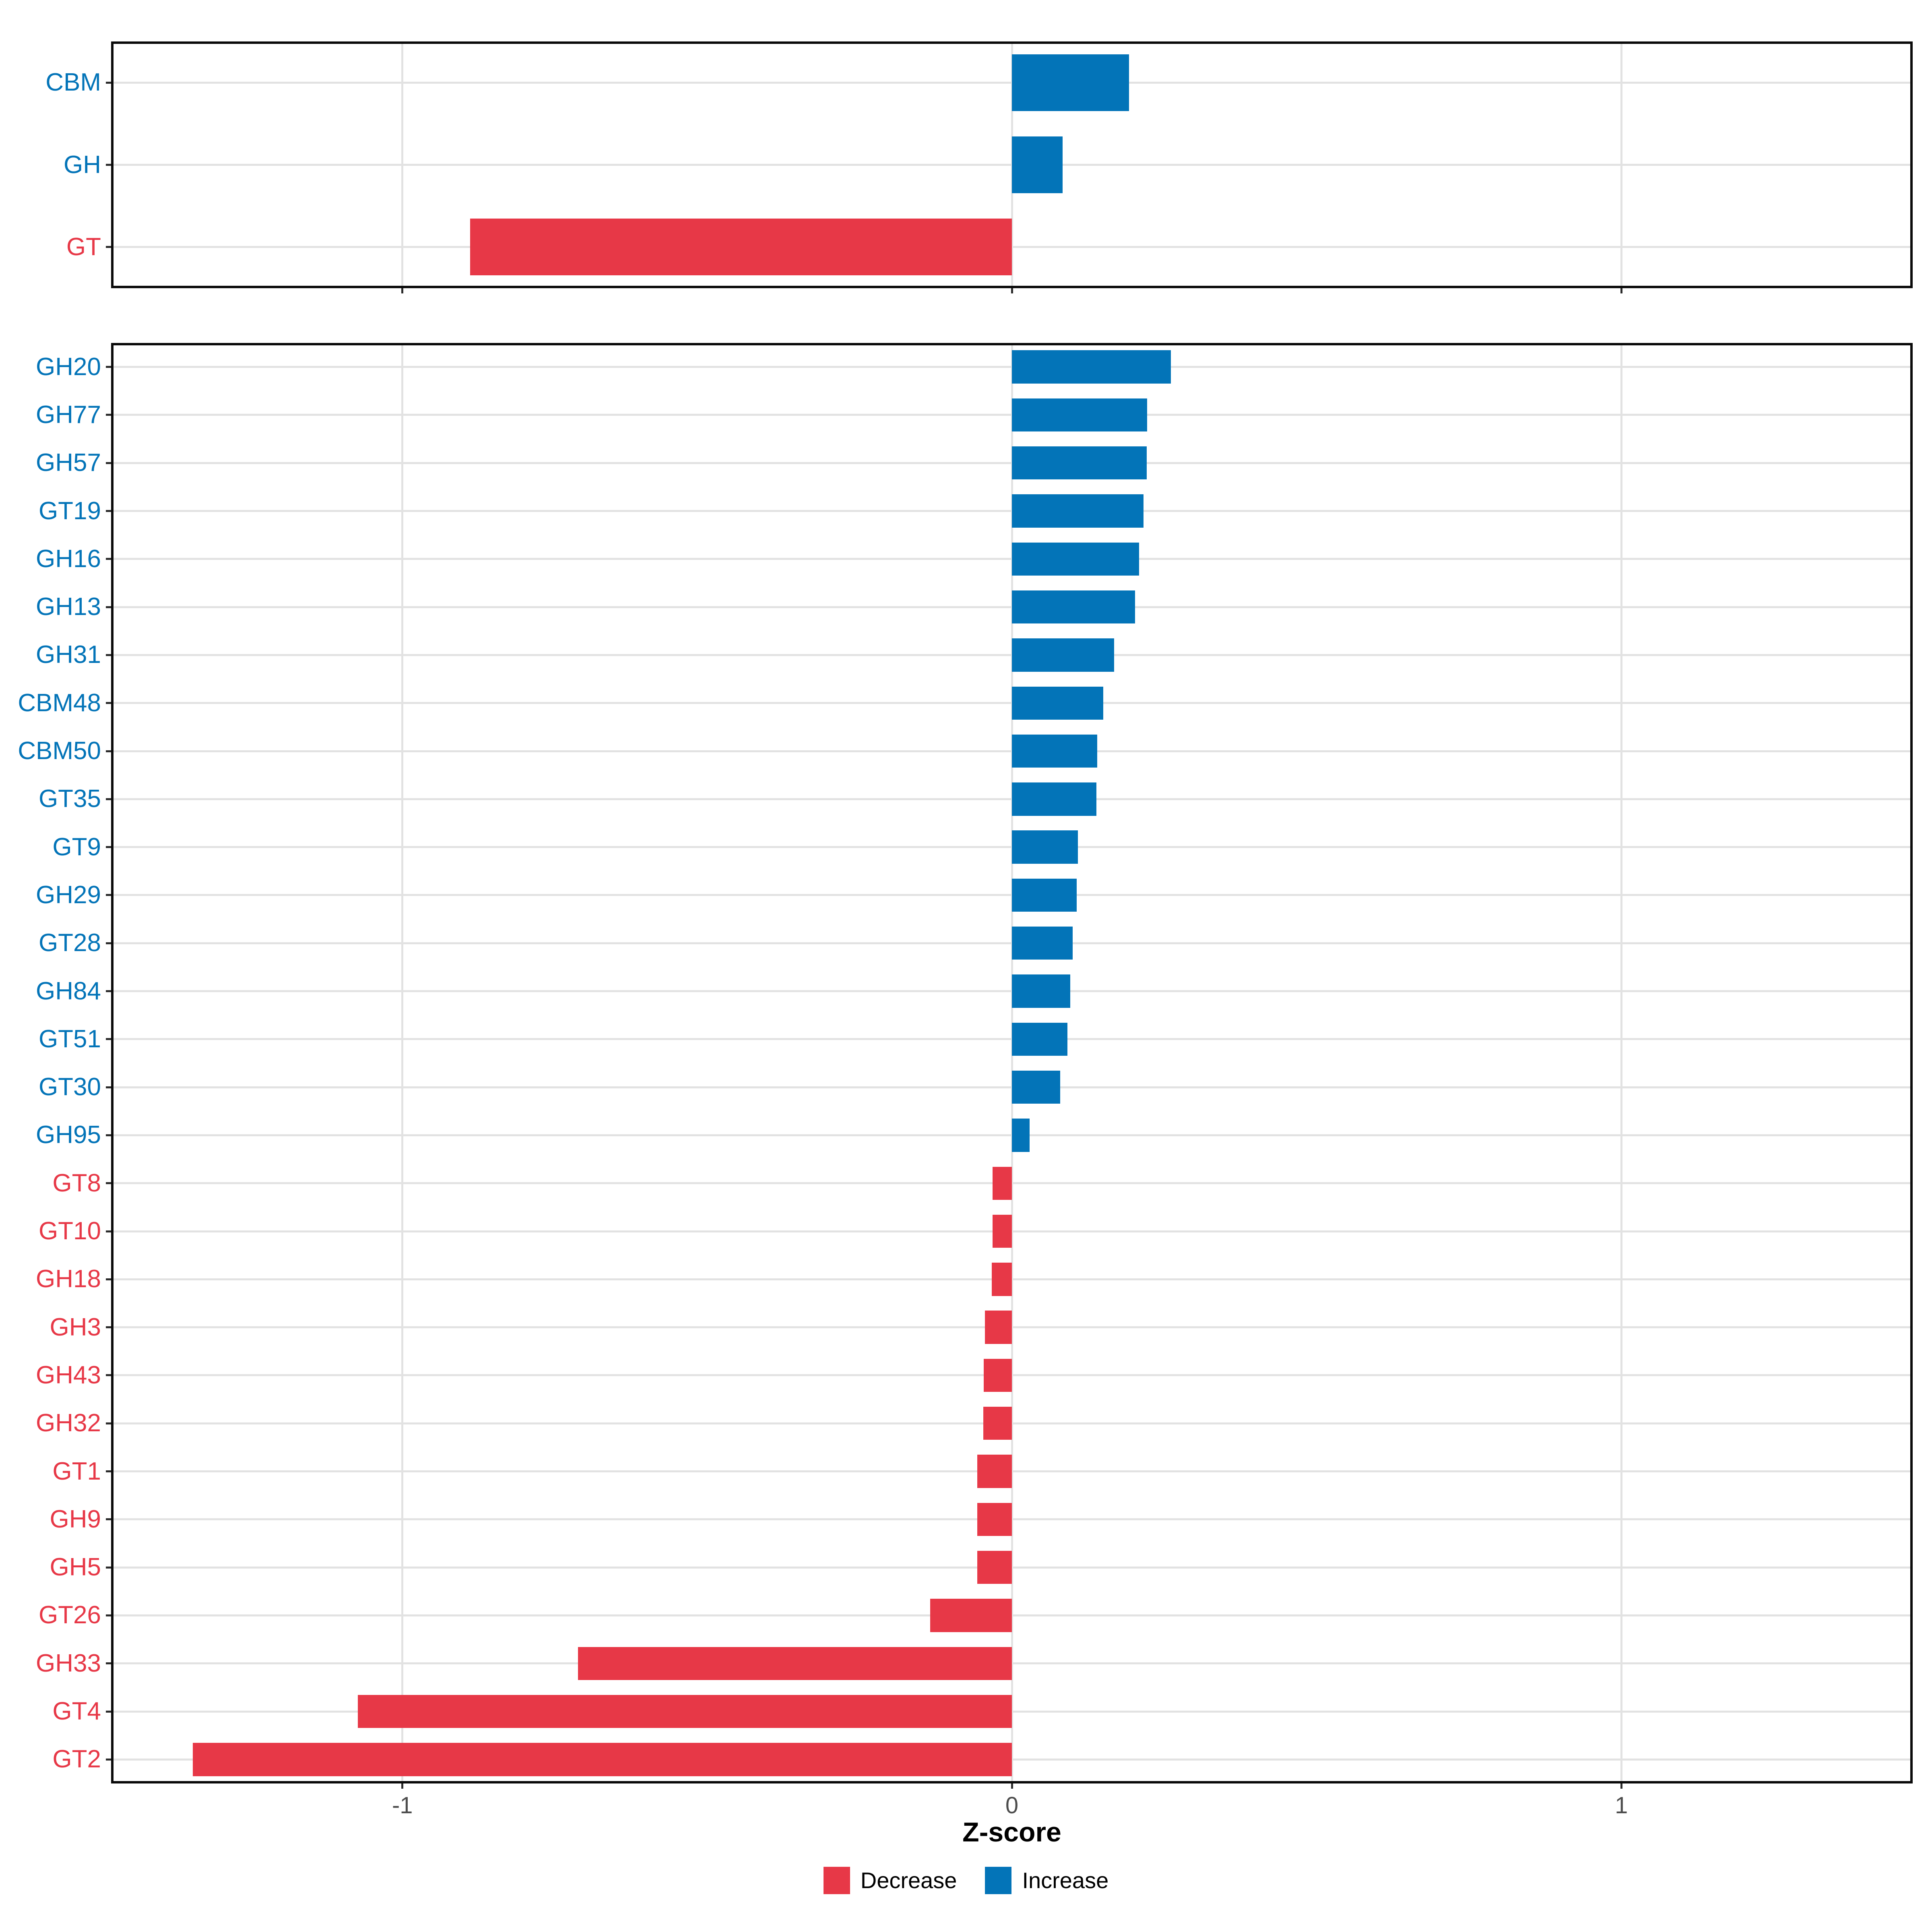 Image resolution: width=1932 pixels, height=1932 pixels. I want to click on bar-GH77, so click(1080, 415).